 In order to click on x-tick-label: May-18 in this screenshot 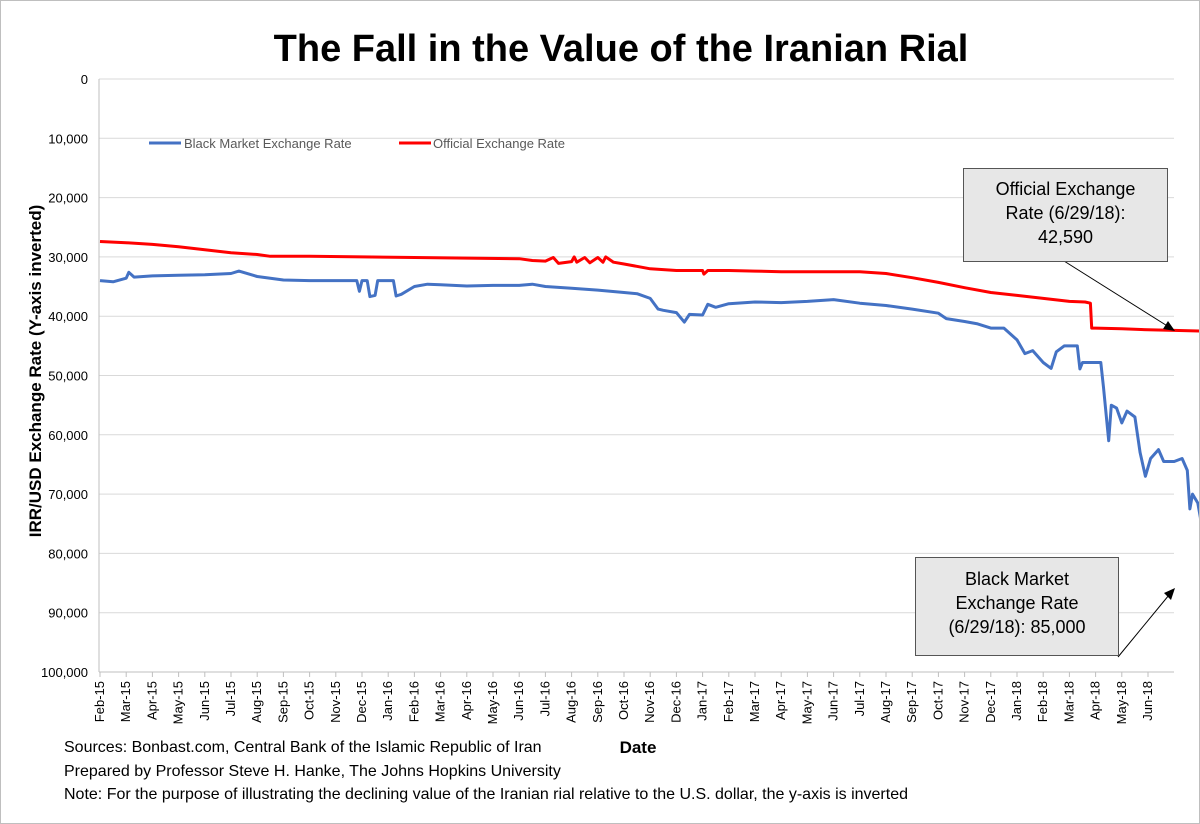, I will do `click(1121, 702)`.